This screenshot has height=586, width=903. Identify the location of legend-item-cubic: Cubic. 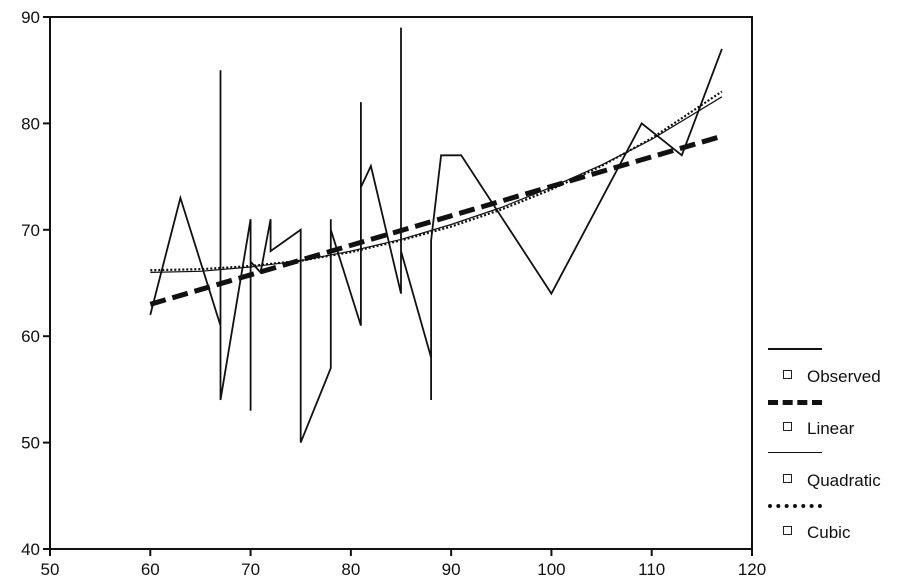
(834, 530).